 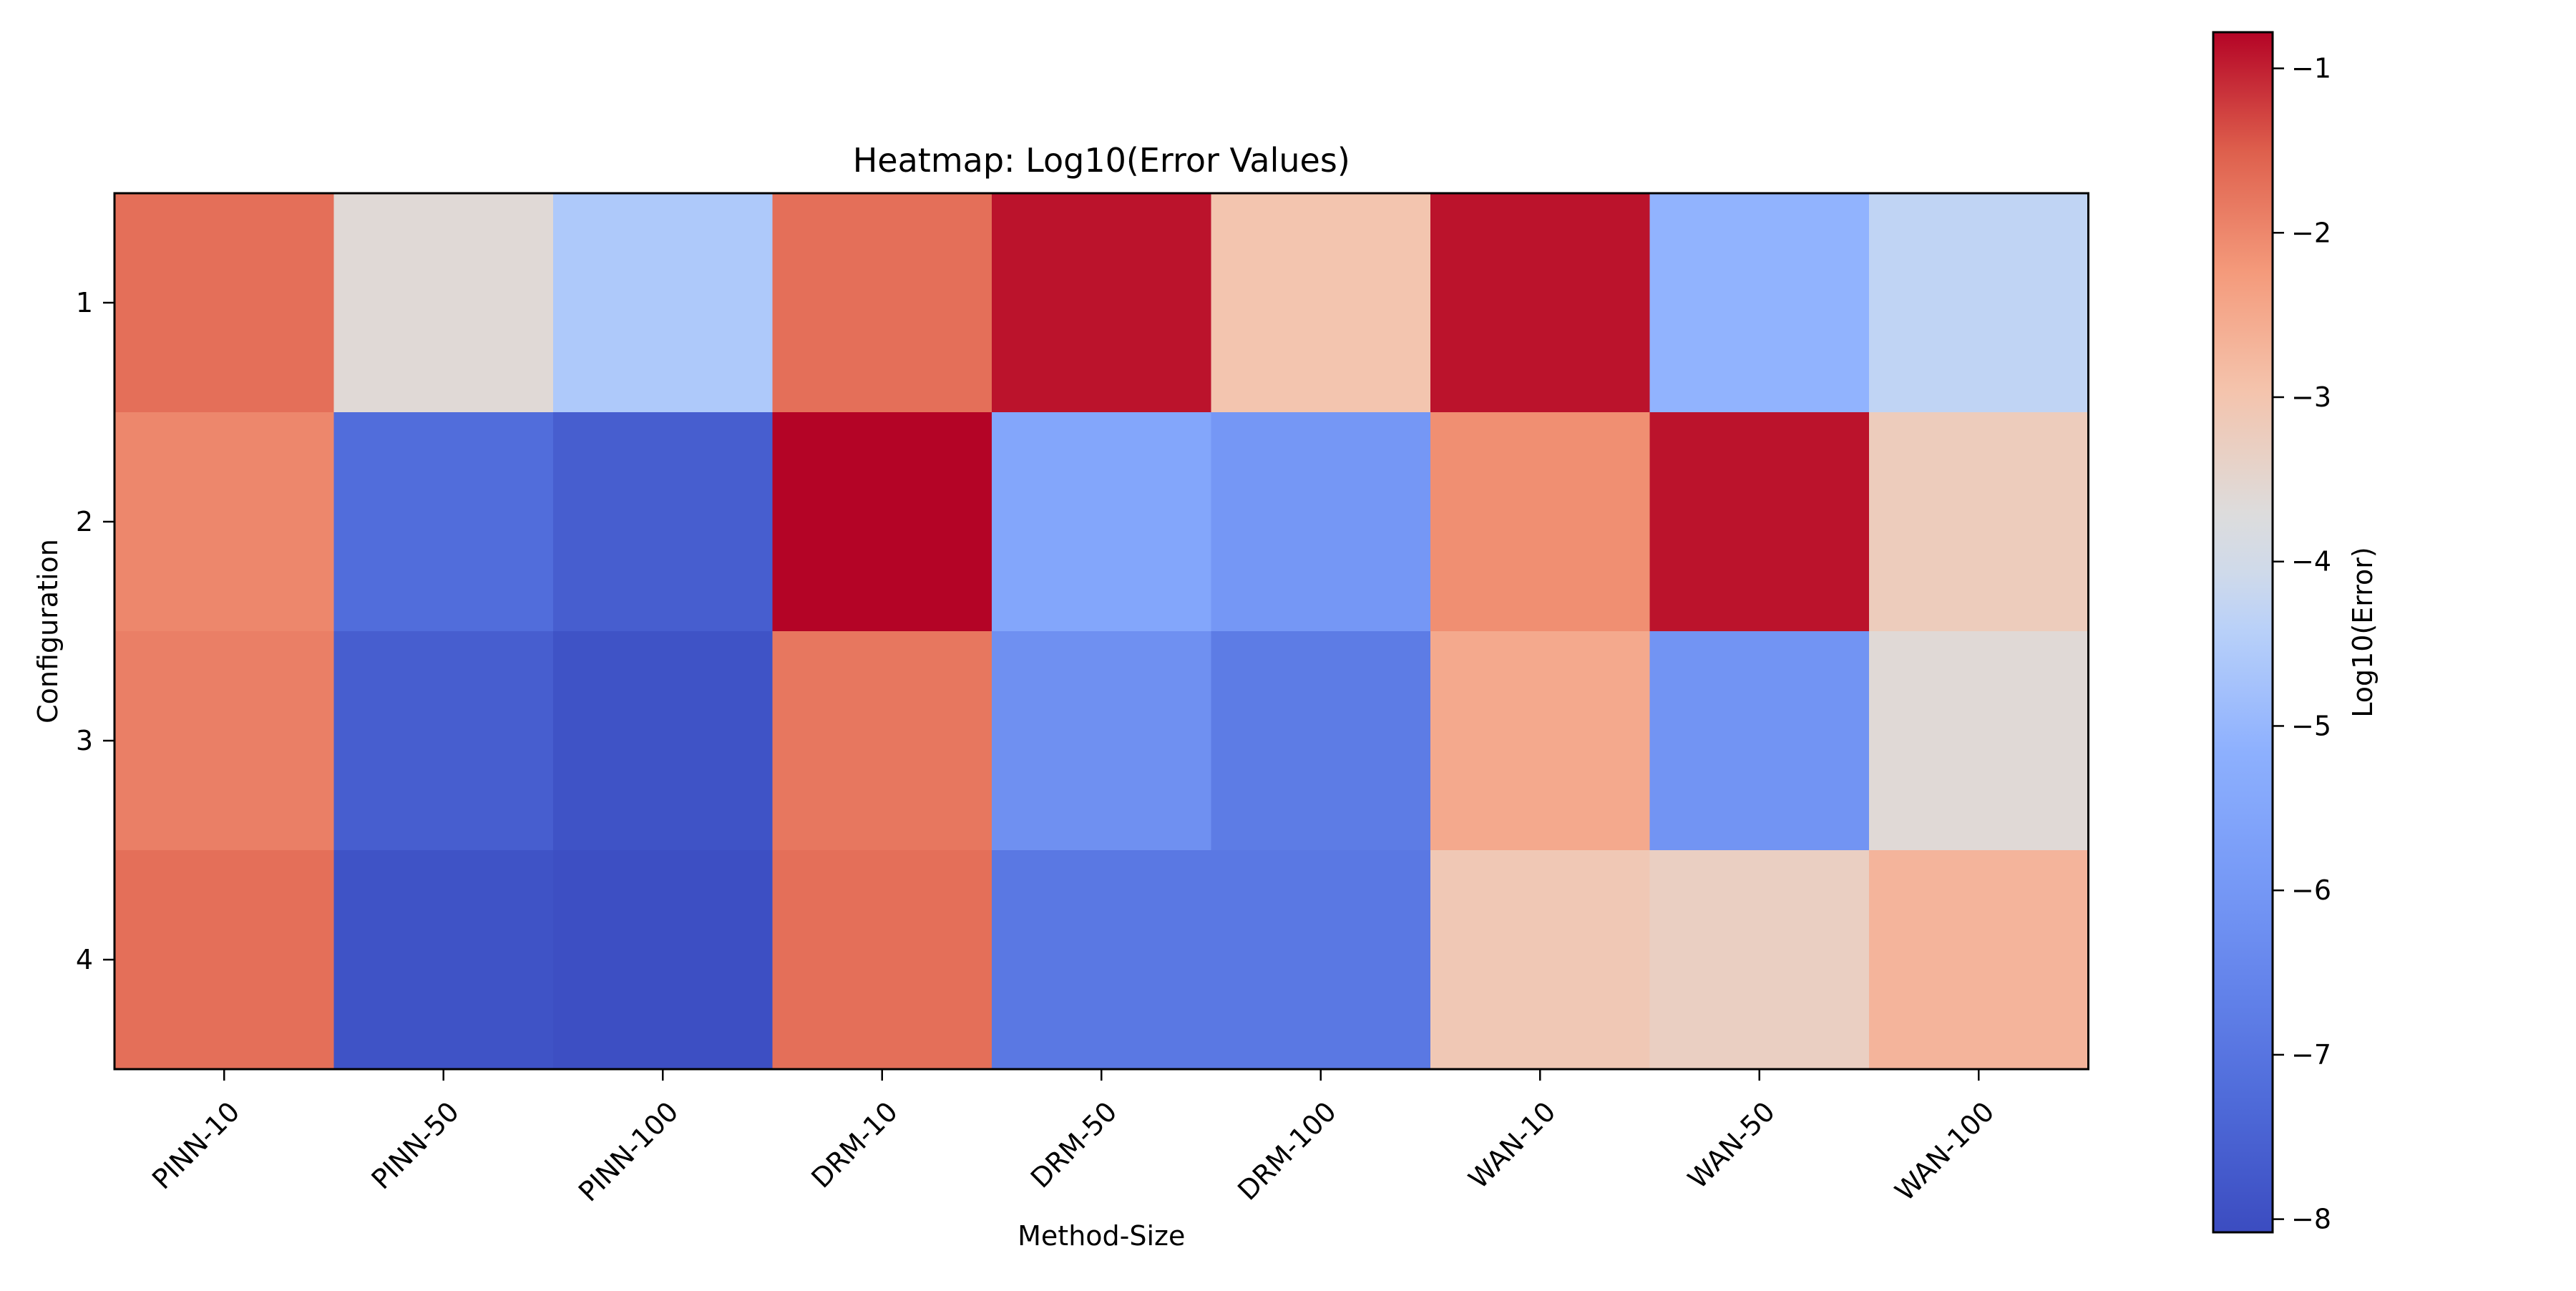 What do you see at coordinates (84, 521) in the screenshot?
I see `y-tick-label: 2` at bounding box center [84, 521].